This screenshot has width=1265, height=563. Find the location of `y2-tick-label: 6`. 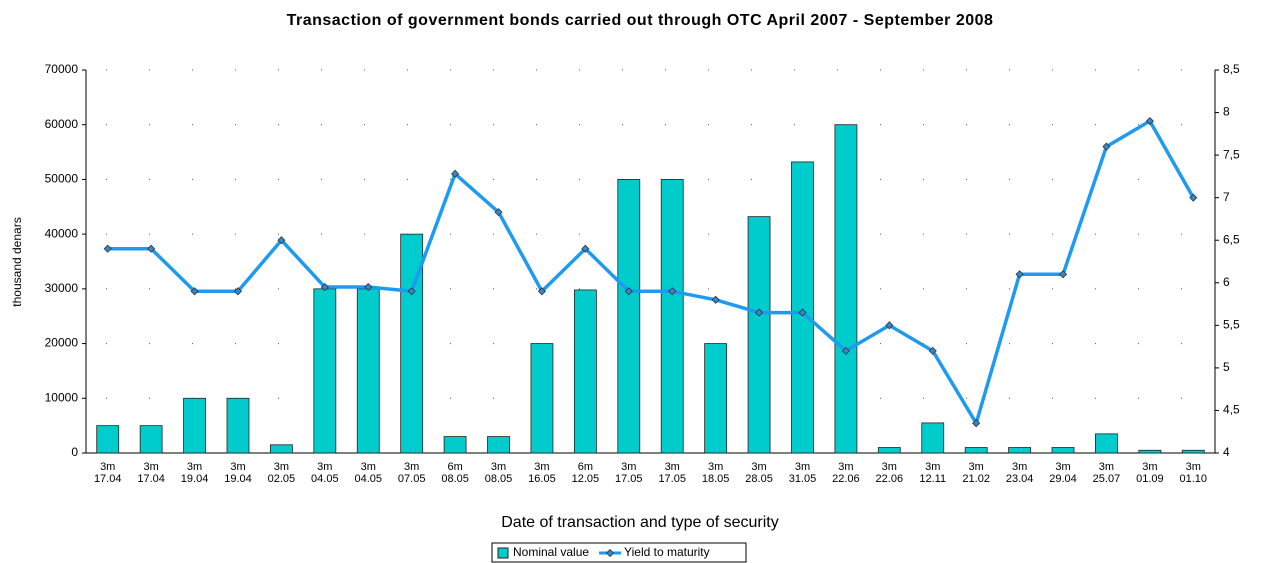

y2-tick-label: 6 is located at coordinates (1226, 282).